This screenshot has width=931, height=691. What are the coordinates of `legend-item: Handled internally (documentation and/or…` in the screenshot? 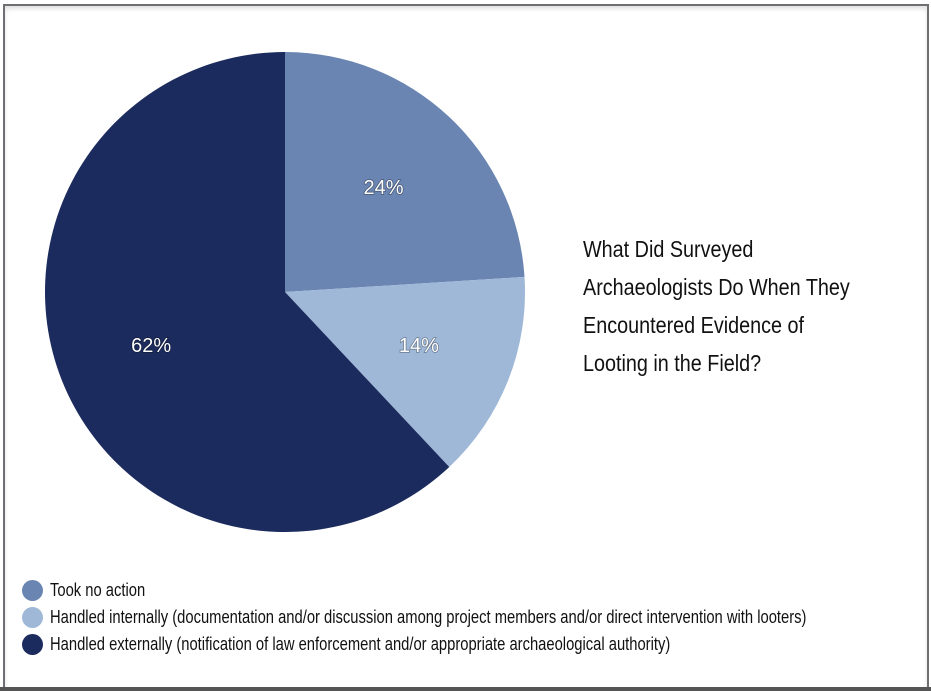 It's located at (476, 617).